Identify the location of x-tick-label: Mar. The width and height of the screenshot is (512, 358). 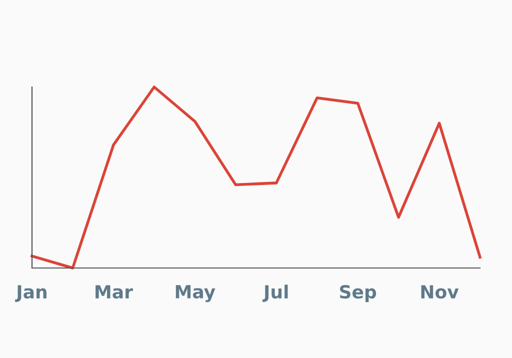
(114, 292).